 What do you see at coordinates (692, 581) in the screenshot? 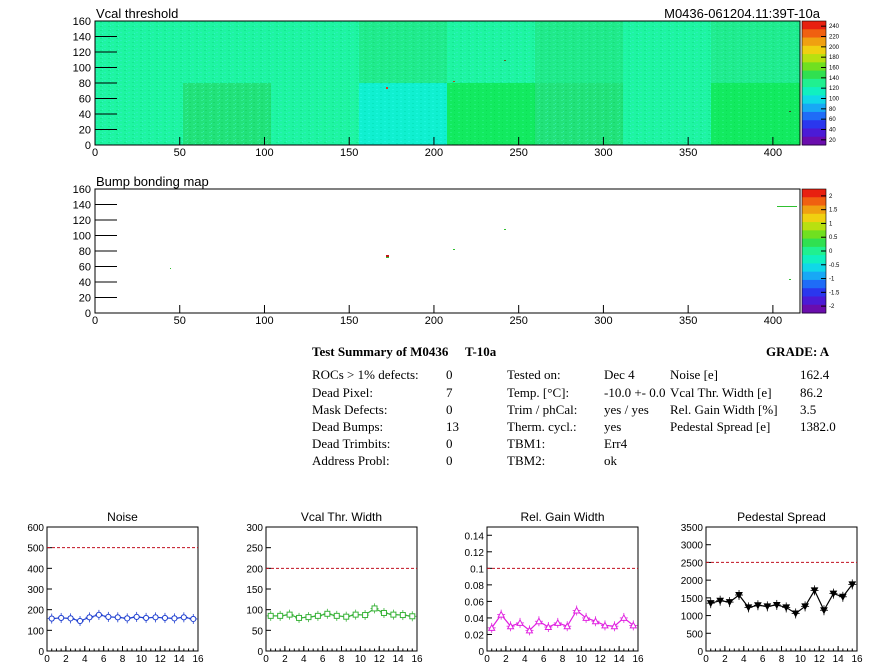
I see `y-tick-label: 2000` at bounding box center [692, 581].